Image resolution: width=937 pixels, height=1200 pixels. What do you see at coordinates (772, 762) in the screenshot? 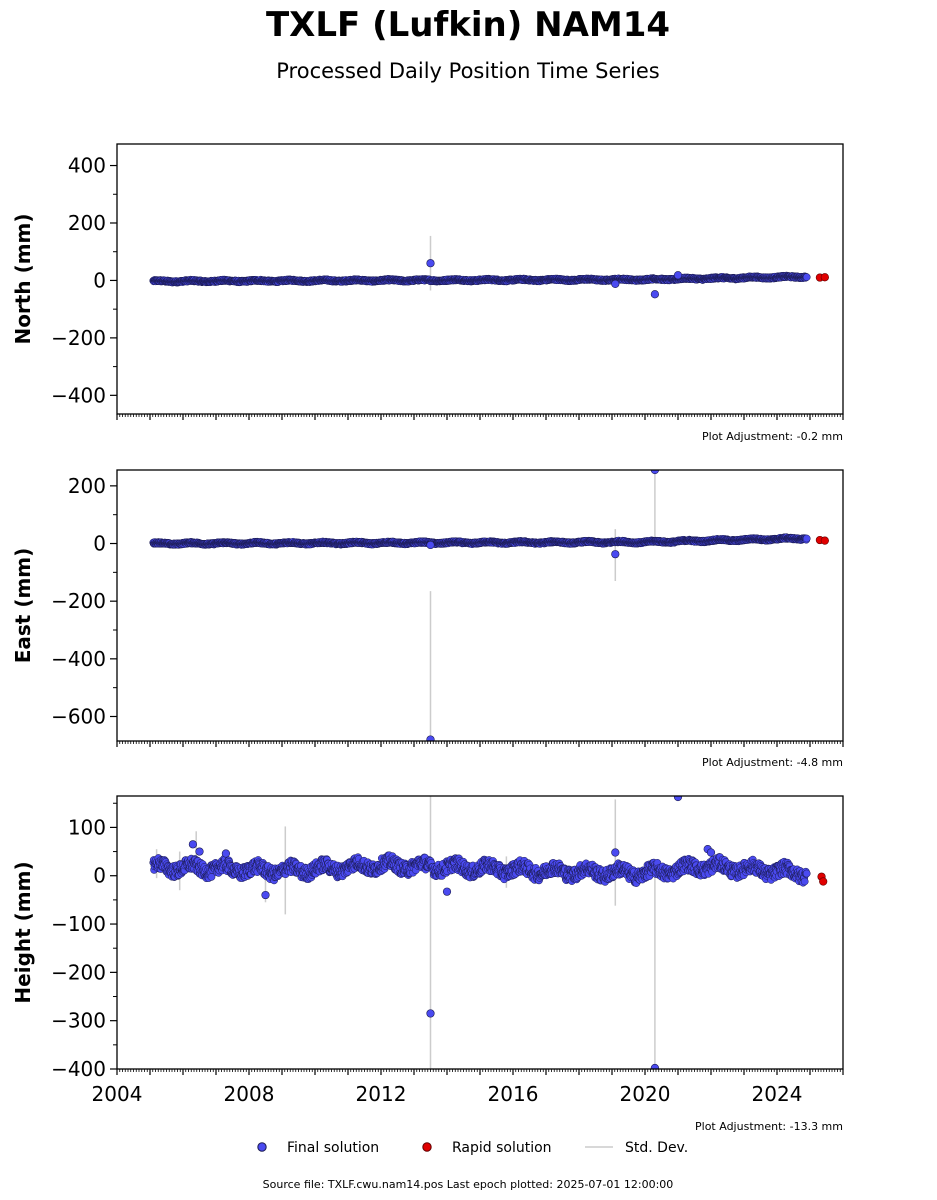
I see `plot-adjustment-label: Plot Adjustment: -4.8 mm` at bounding box center [772, 762].